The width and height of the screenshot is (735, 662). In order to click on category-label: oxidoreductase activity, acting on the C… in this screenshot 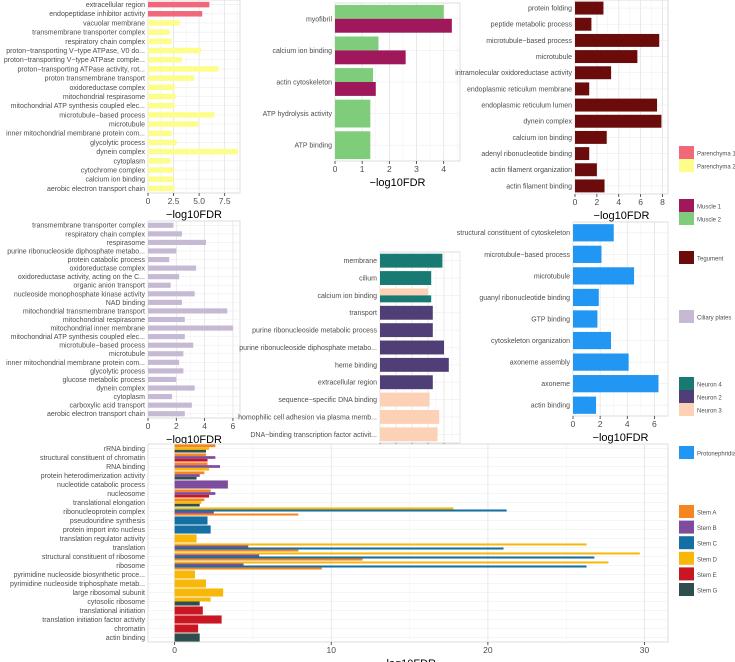, I will do `click(81, 277)`.